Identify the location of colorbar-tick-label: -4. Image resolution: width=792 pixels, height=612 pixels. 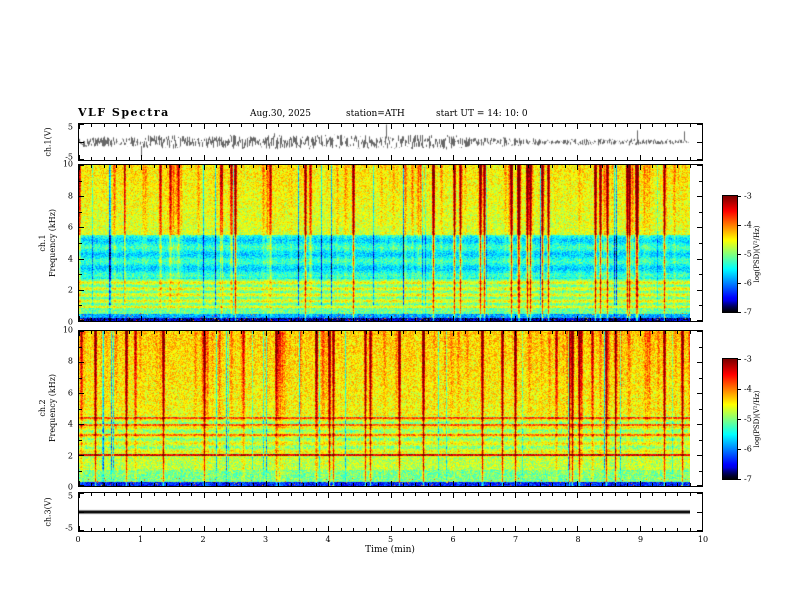
(748, 225).